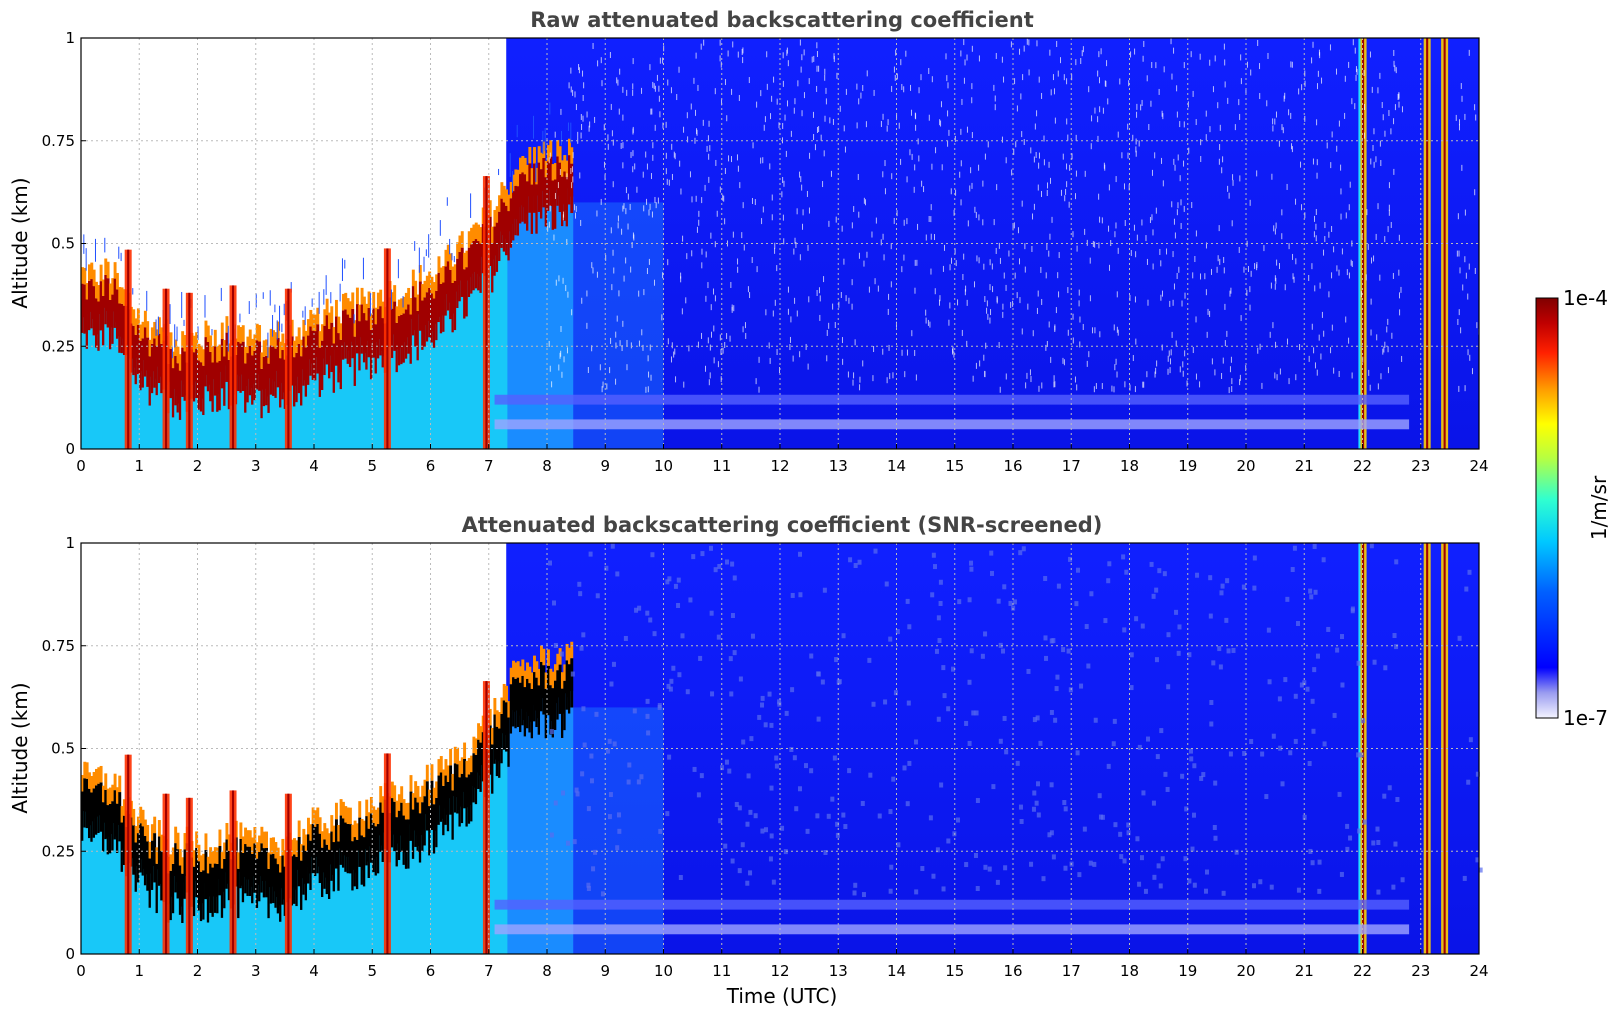 The width and height of the screenshot is (1621, 1020). Describe the element at coordinates (1304, 466) in the screenshot. I see `x-tick-label: 21` at that location.